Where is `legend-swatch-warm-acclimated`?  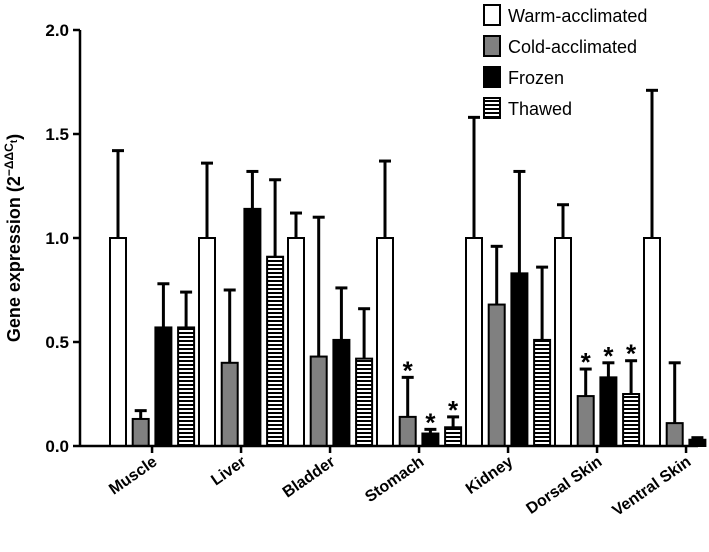
legend-swatch-warm-acclimated is located at coordinates (492, 15).